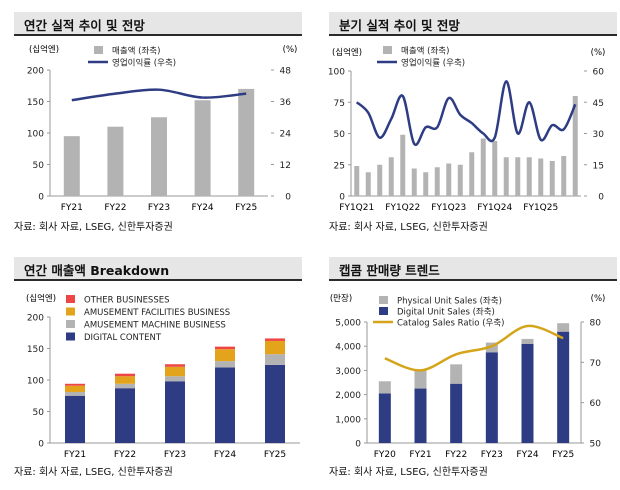 This screenshot has width=620, height=490. I want to click on y-tick-label-right: 12, so click(285, 166).